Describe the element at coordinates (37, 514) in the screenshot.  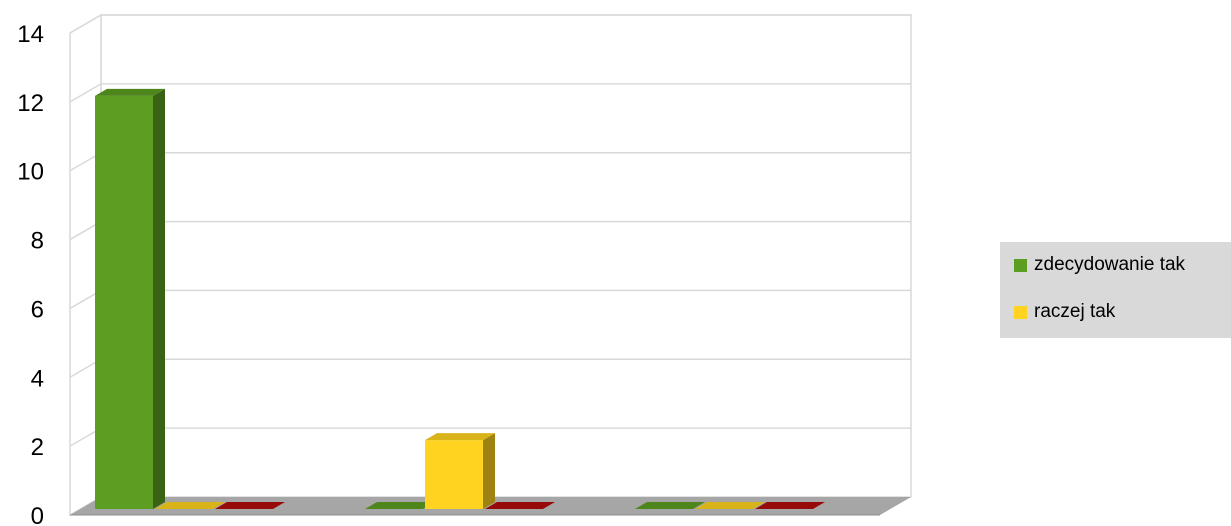
I see `y-tick-label-0: 0` at that location.